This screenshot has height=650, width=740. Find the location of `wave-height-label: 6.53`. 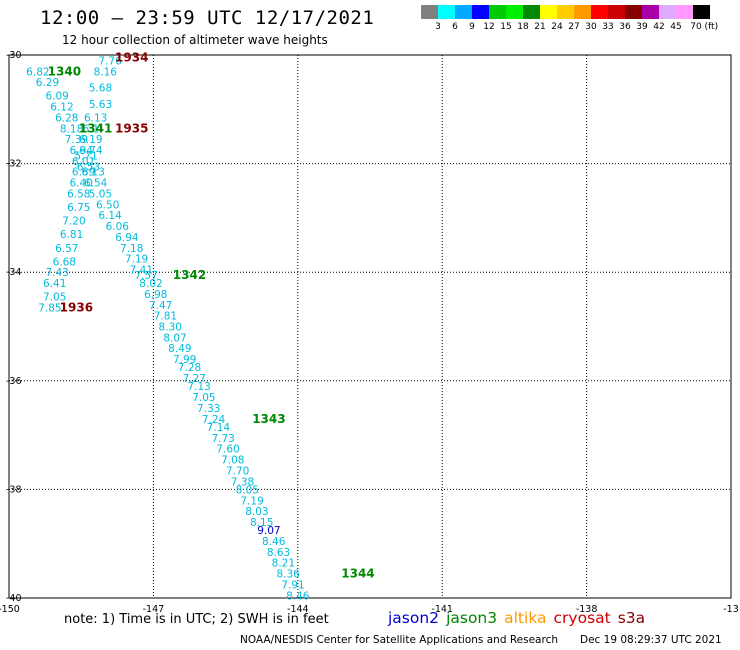

wave-height-label: 6.53 is located at coordinates (88, 167).